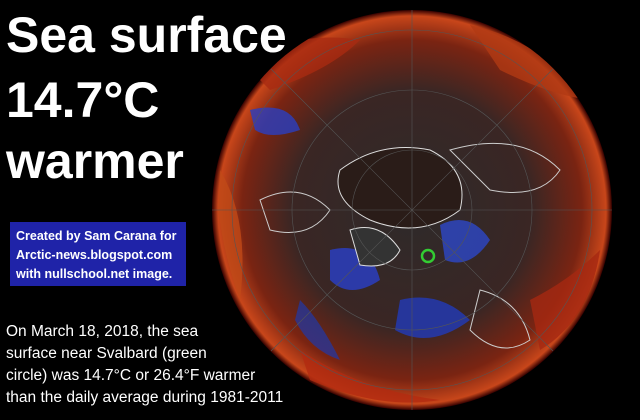 The height and width of the screenshot is (420, 640). Describe the element at coordinates (96, 236) in the screenshot. I see `credit-line: Created by Sam Carana for` at that location.